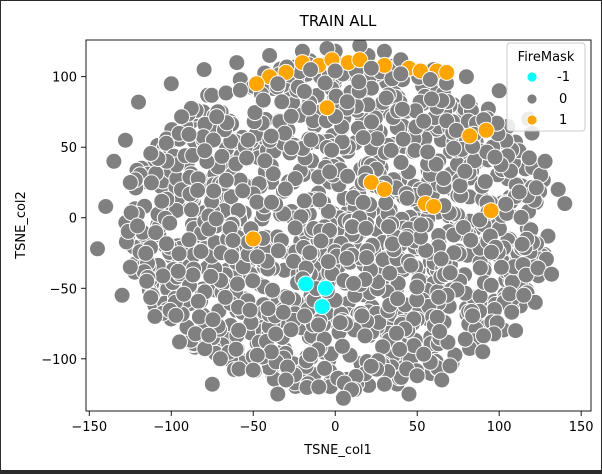 This screenshot has width=602, height=474. What do you see at coordinates (335, 427) in the screenshot?
I see `x-tick-label: 0` at bounding box center [335, 427].